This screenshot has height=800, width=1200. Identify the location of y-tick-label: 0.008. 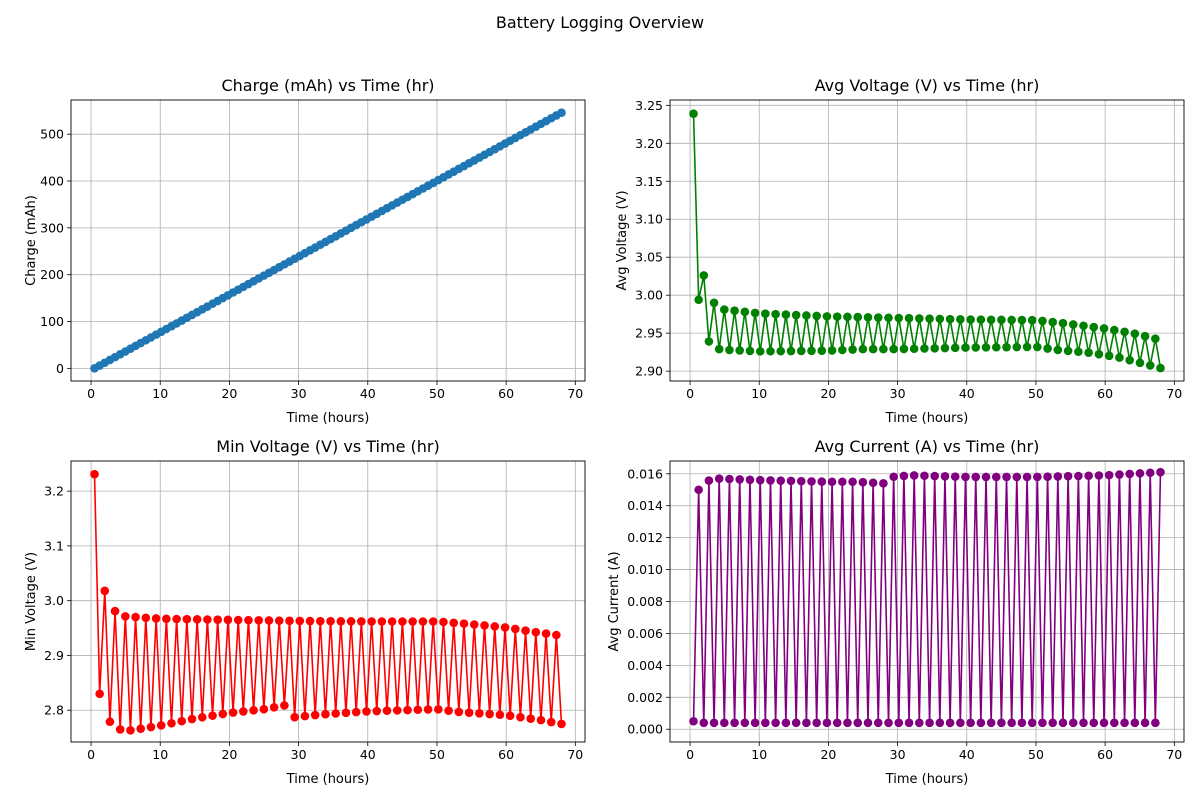
(645, 601).